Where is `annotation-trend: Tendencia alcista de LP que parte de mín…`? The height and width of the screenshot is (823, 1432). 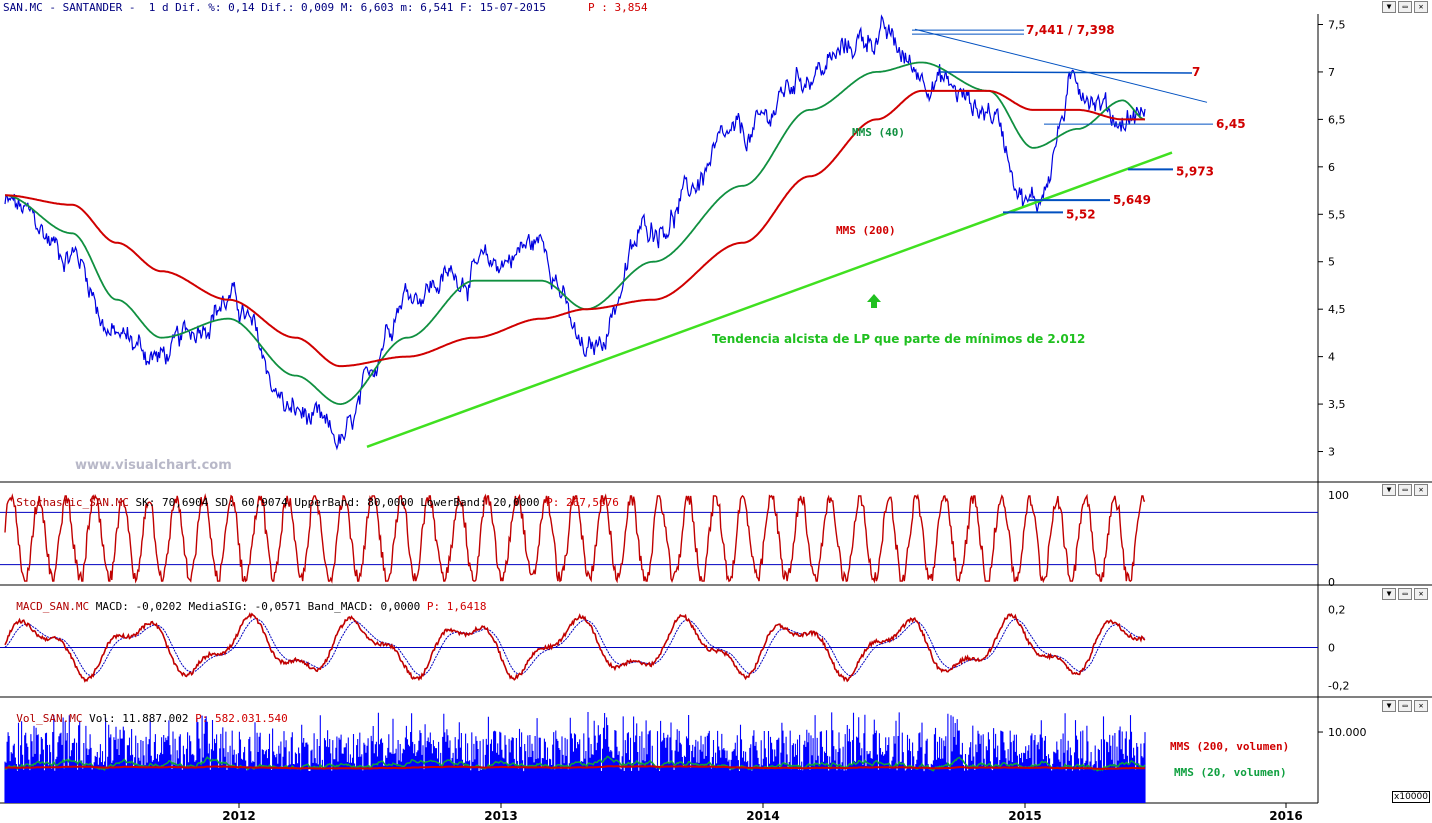
annotation-trend: Tendencia alcista de LP que parte de mín… is located at coordinates (898, 339).